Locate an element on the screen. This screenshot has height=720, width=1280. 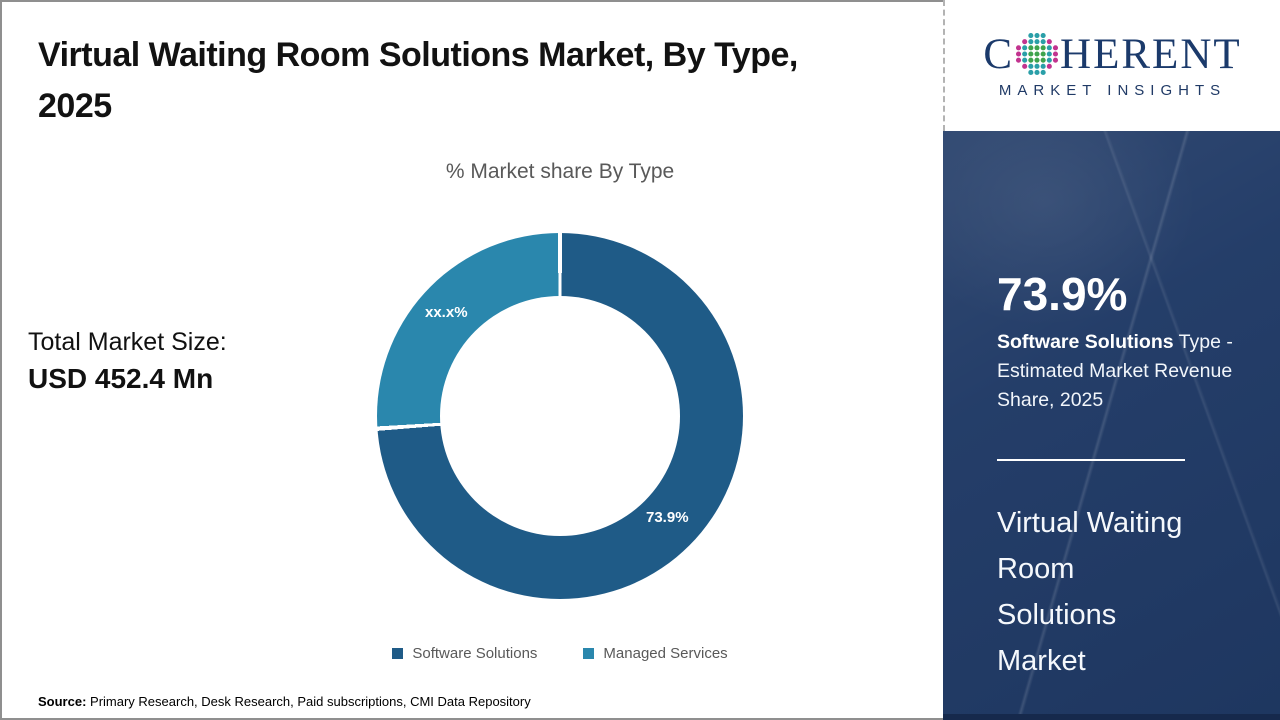
legend-swatch-software-solutions is located at coordinates (398, 653).